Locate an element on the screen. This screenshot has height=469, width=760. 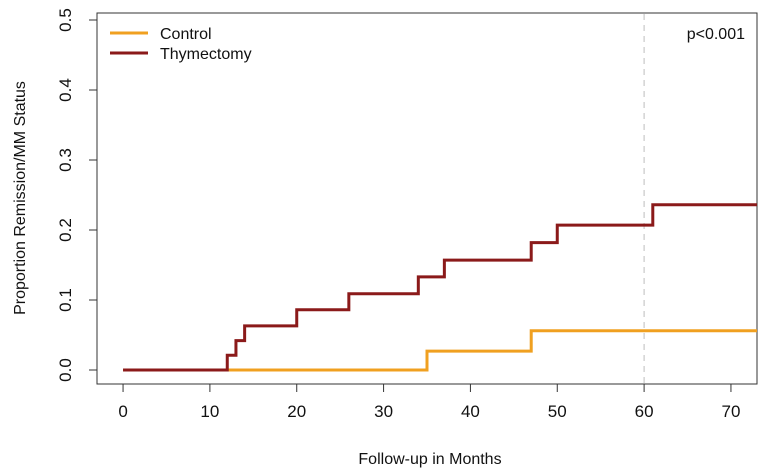
series-control-line is located at coordinates (440, 350).